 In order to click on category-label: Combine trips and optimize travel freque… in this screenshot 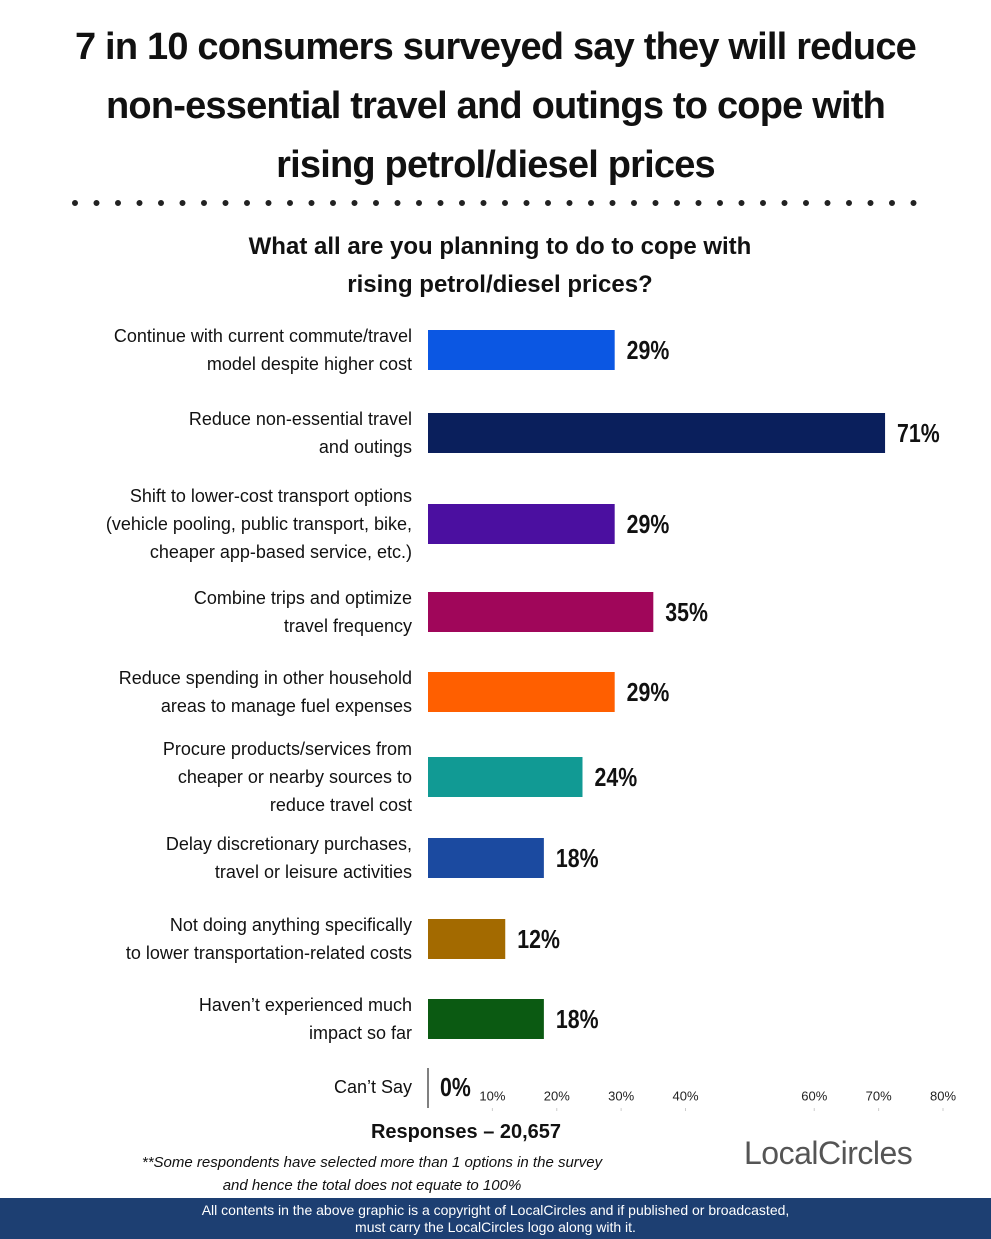, I will do `click(302, 612)`.